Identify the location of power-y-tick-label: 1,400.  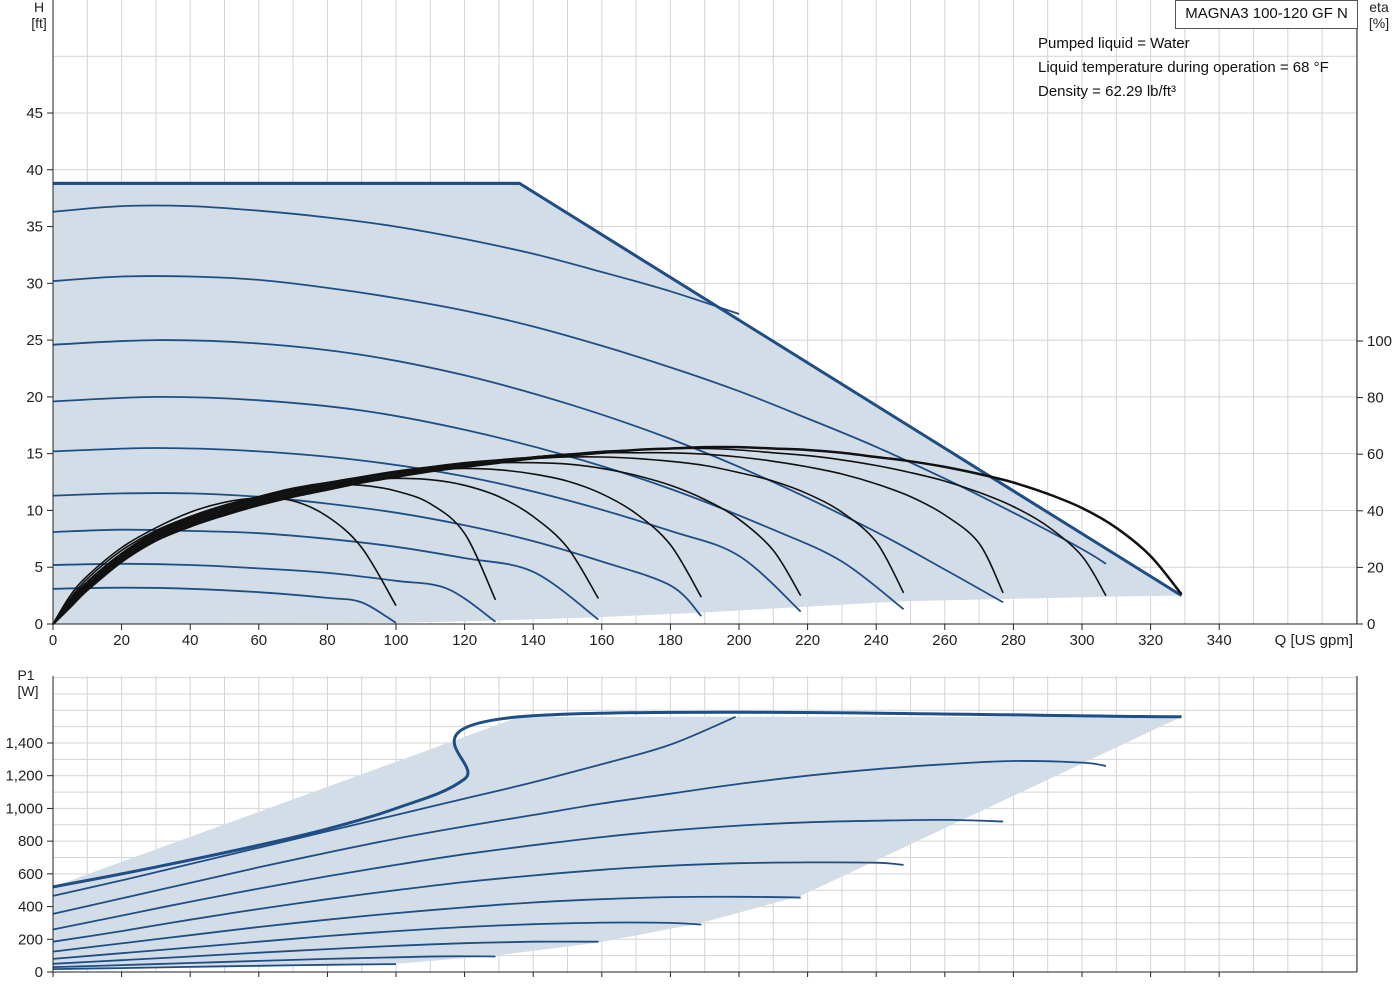
(24, 743).